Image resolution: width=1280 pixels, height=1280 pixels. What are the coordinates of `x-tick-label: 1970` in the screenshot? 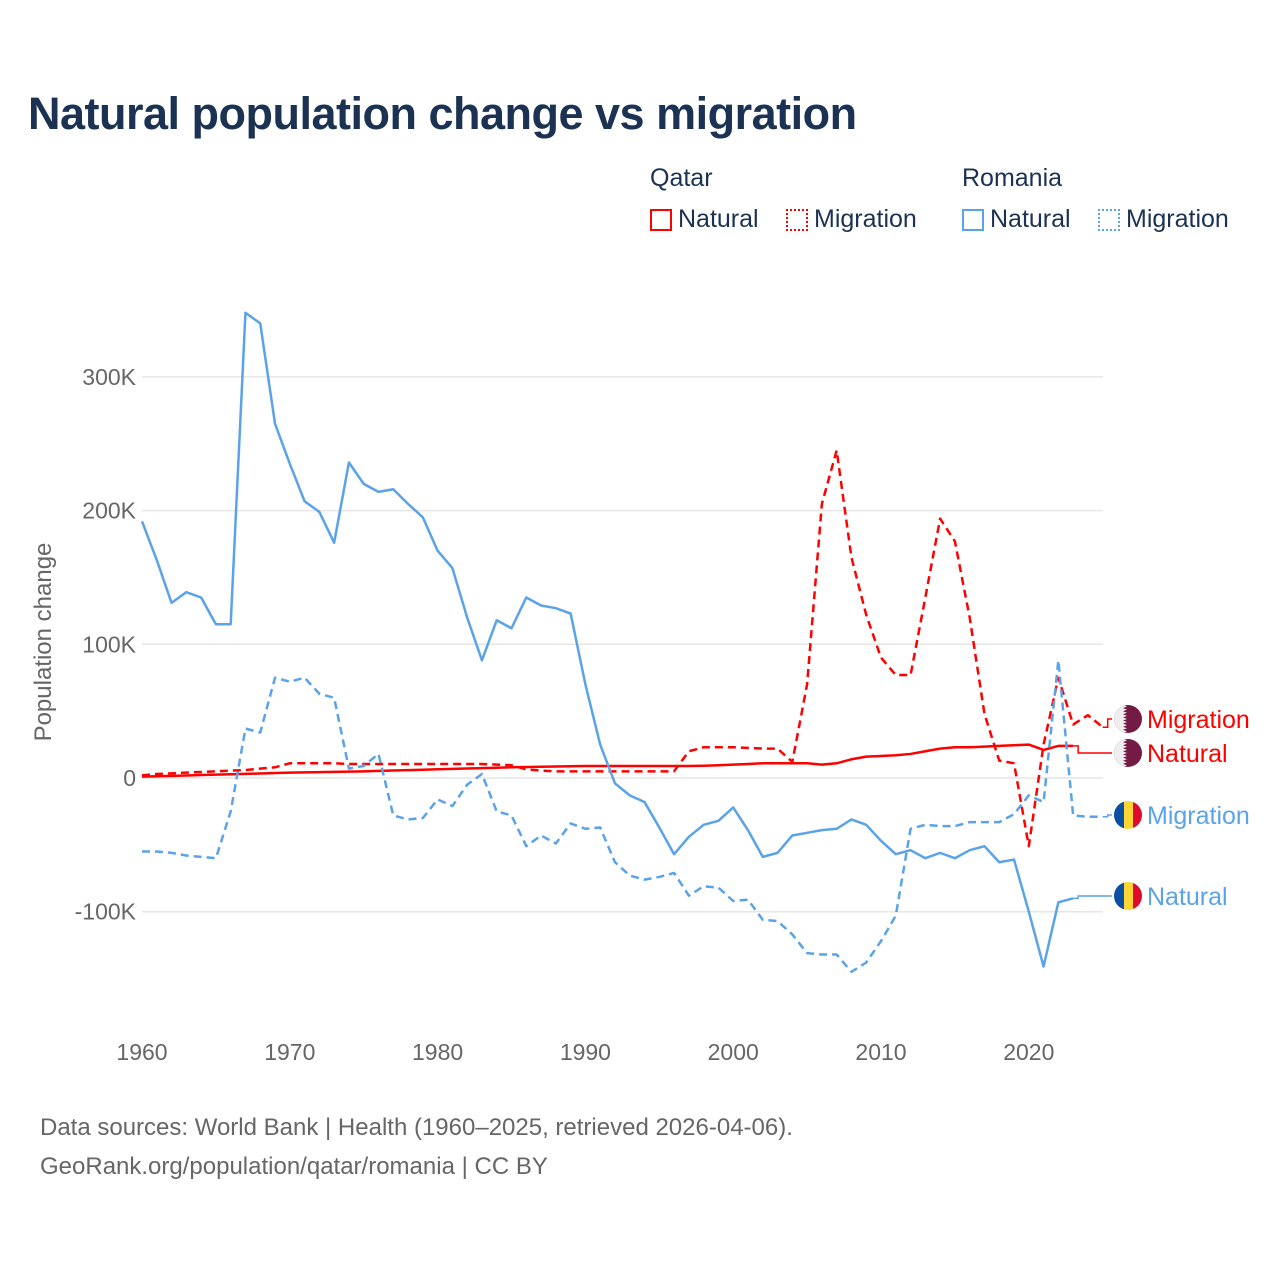 It's located at (289, 1052).